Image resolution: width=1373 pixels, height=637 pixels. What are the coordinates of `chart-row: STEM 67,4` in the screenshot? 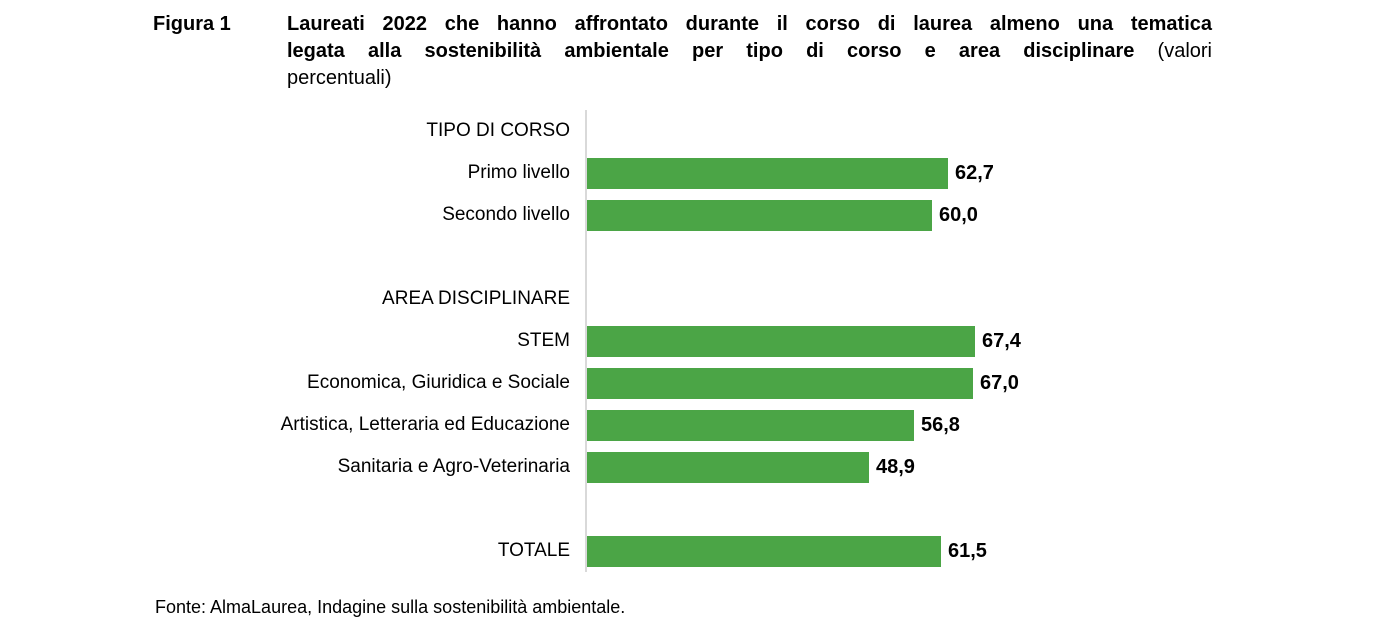 It's located at (686, 341).